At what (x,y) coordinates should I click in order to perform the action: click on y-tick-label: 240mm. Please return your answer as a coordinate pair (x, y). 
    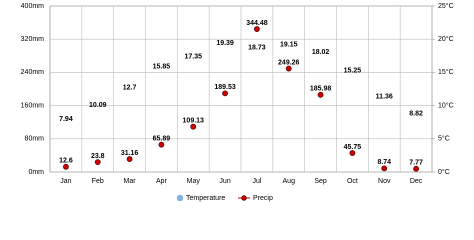
    Looking at the image, I should click on (33, 72).